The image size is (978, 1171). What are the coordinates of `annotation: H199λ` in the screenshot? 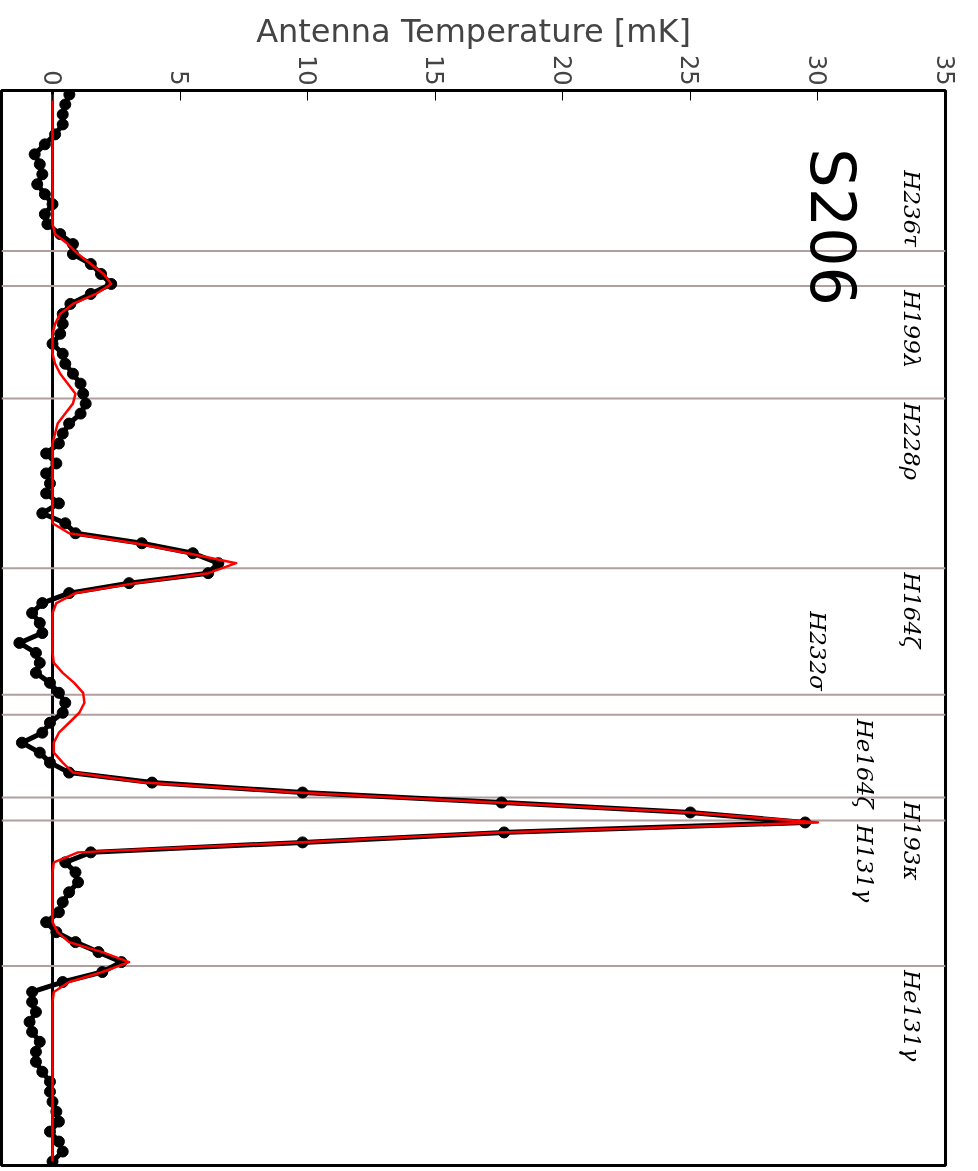 It's located at (912, 328).